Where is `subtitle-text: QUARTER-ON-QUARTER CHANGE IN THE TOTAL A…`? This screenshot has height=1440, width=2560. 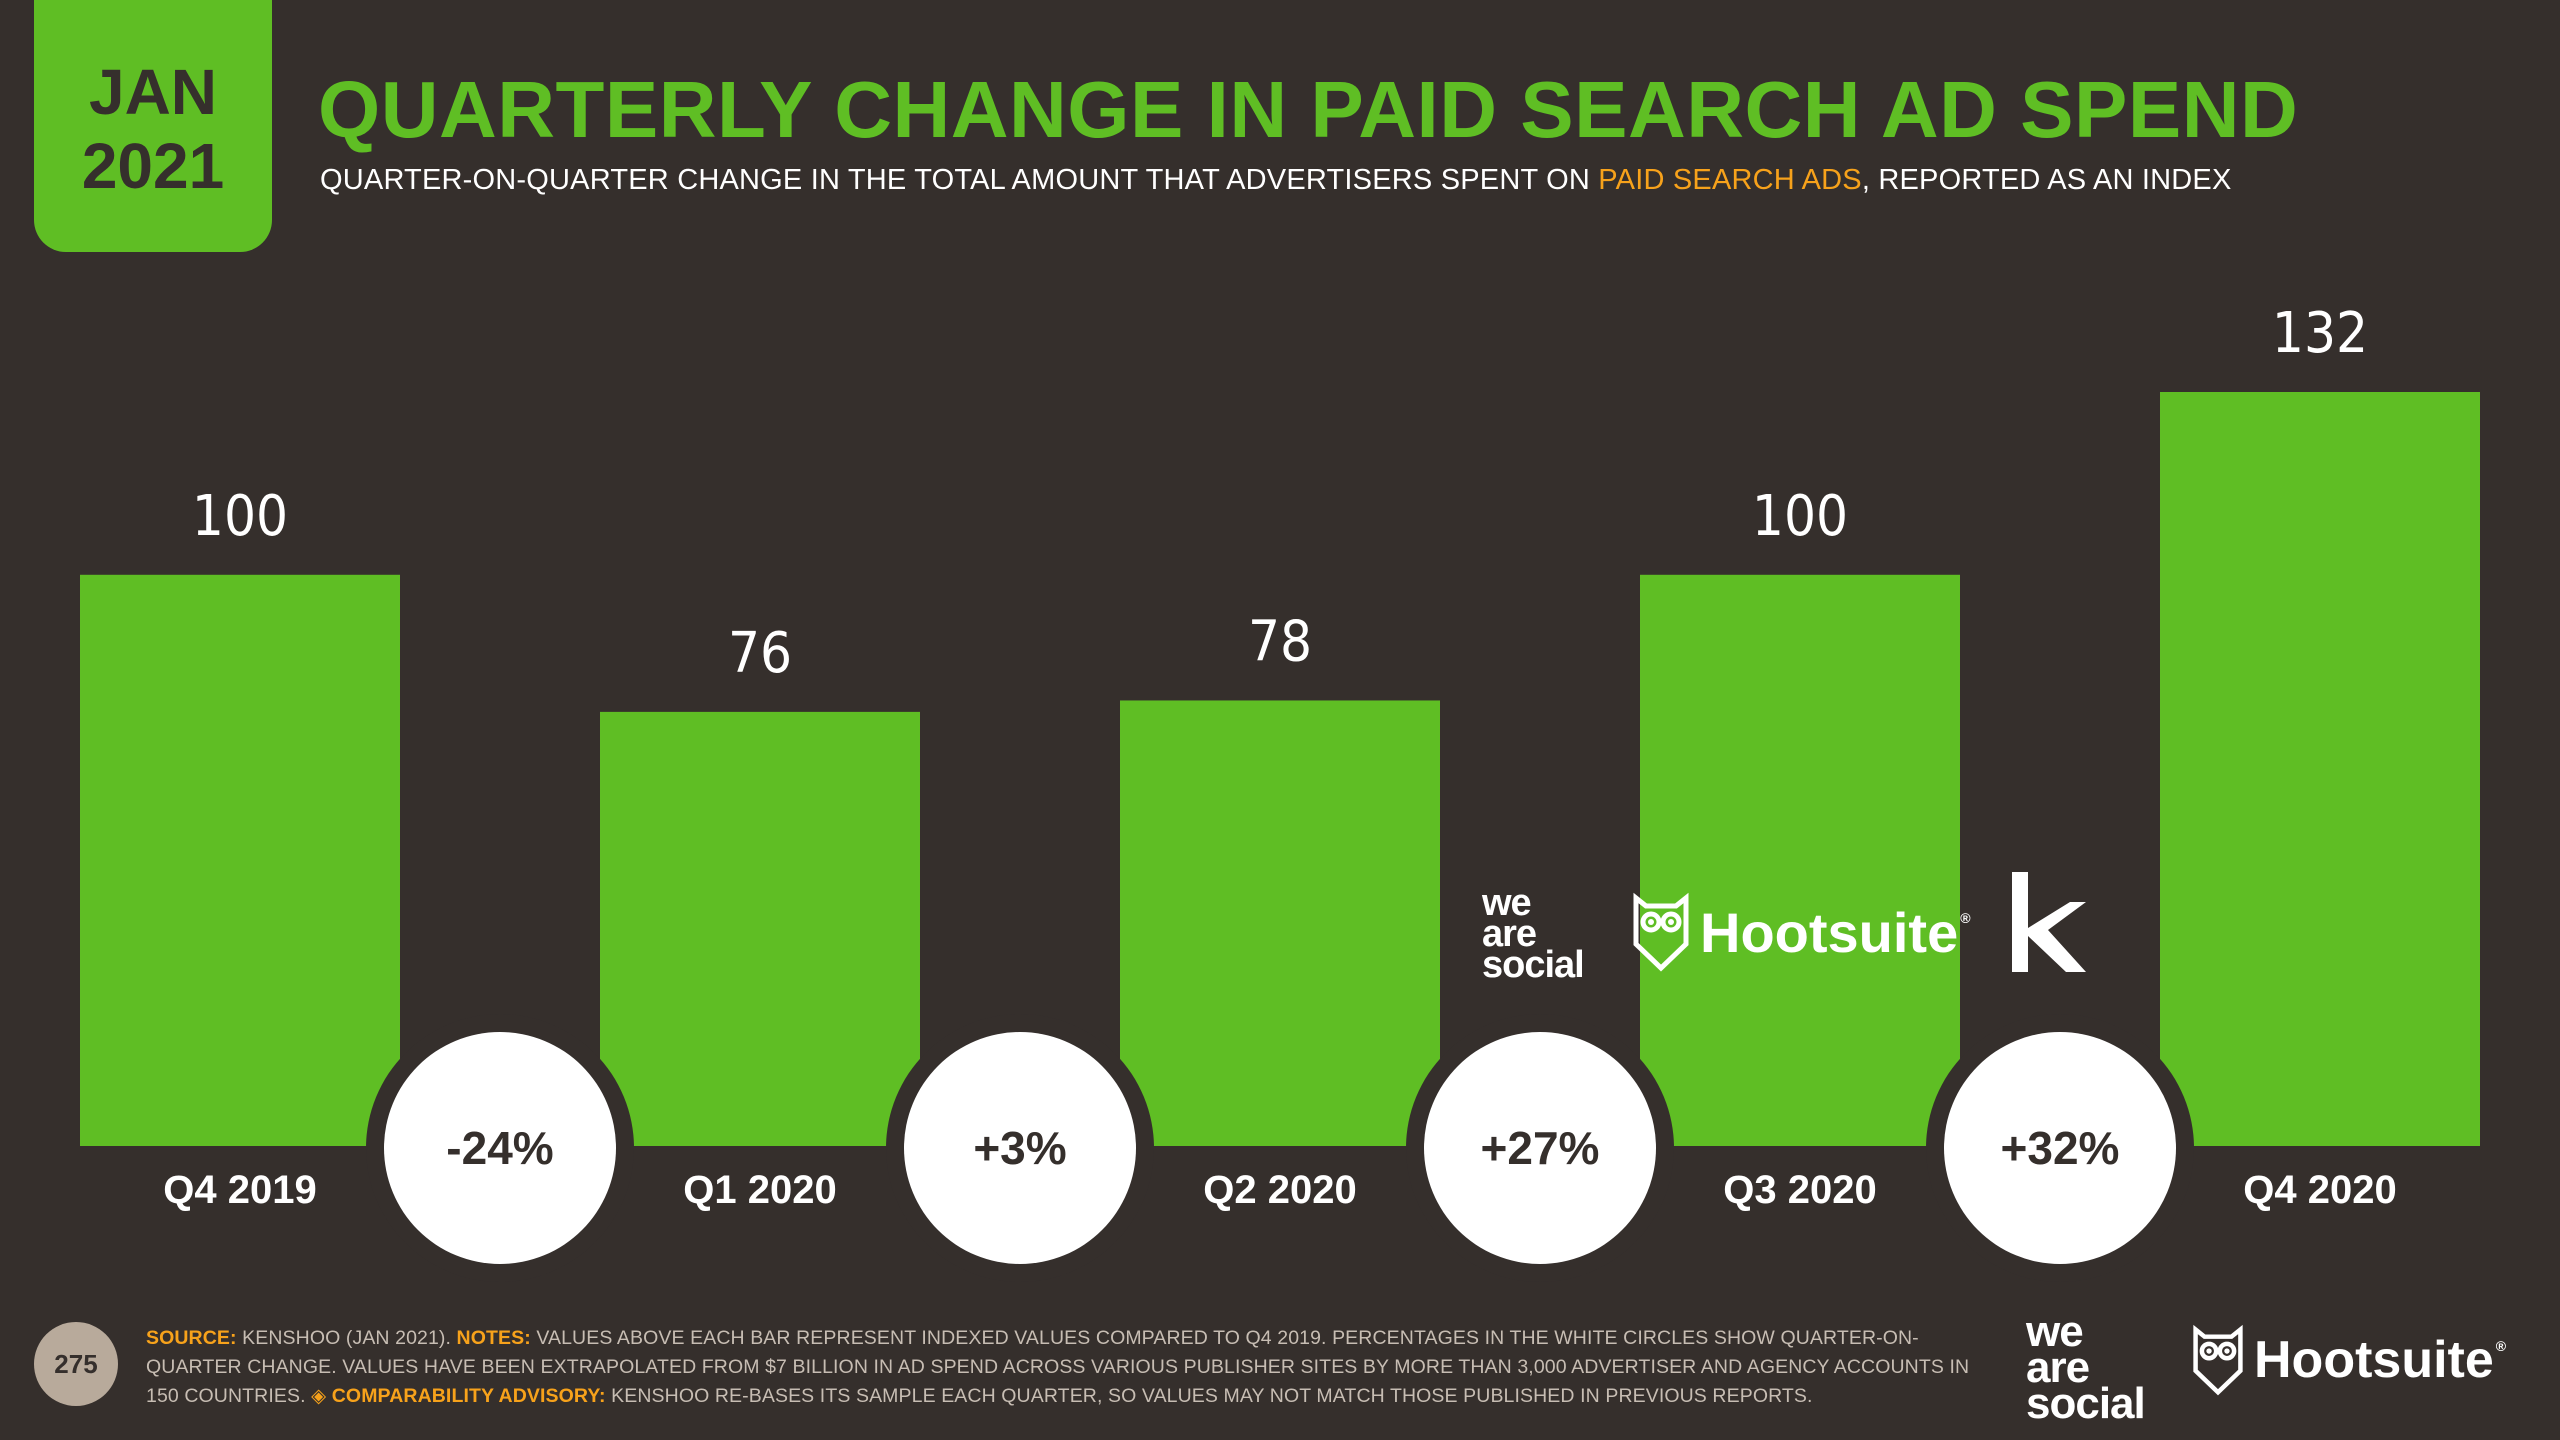
subtitle-text: QUARTER-ON-QUARTER CHANGE IN THE TOTAL A… is located at coordinates (959, 180).